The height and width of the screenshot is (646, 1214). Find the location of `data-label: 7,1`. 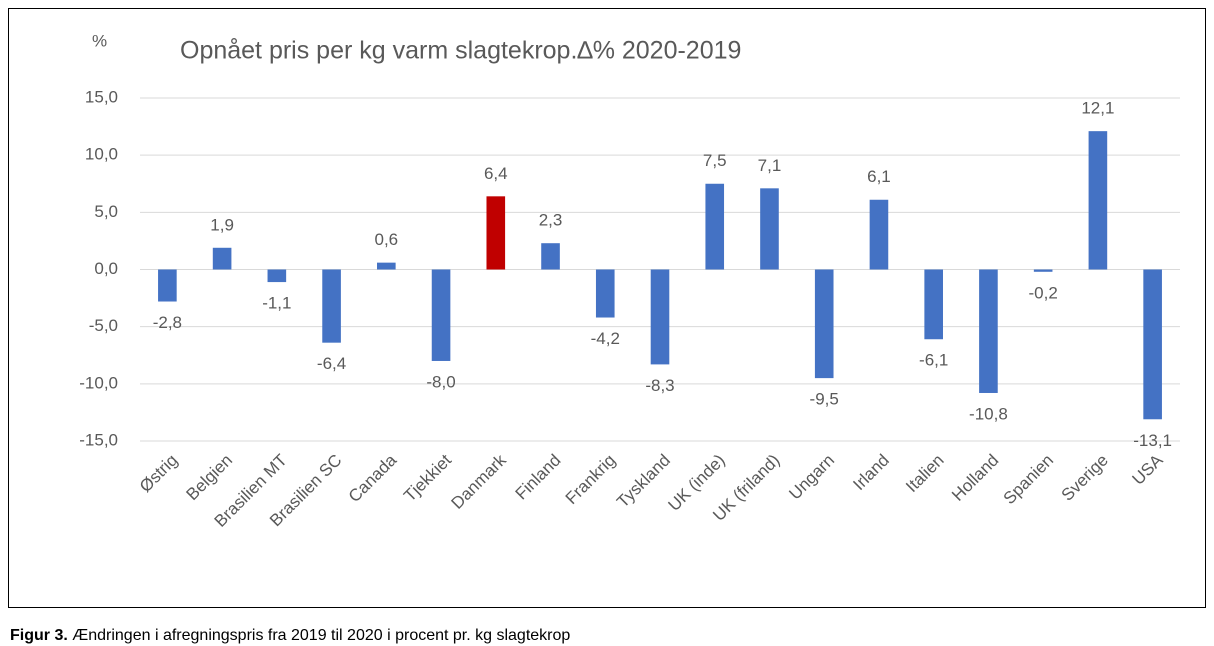

data-label: 7,1 is located at coordinates (770, 165).